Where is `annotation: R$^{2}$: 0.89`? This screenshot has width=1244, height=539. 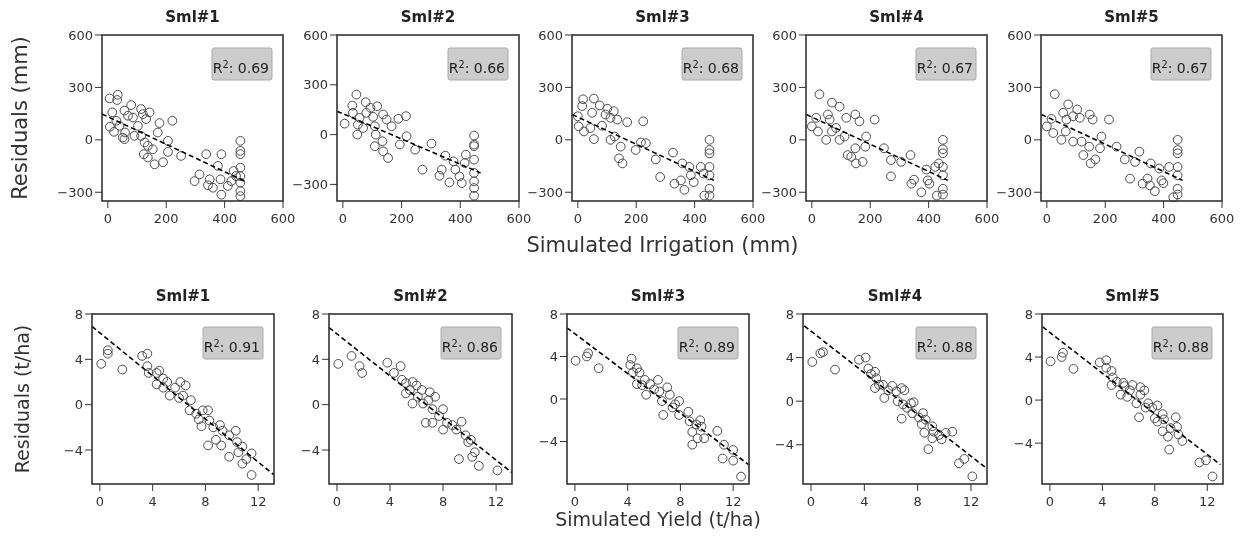 annotation: R$^{2}$: 0.89 is located at coordinates (706, 346).